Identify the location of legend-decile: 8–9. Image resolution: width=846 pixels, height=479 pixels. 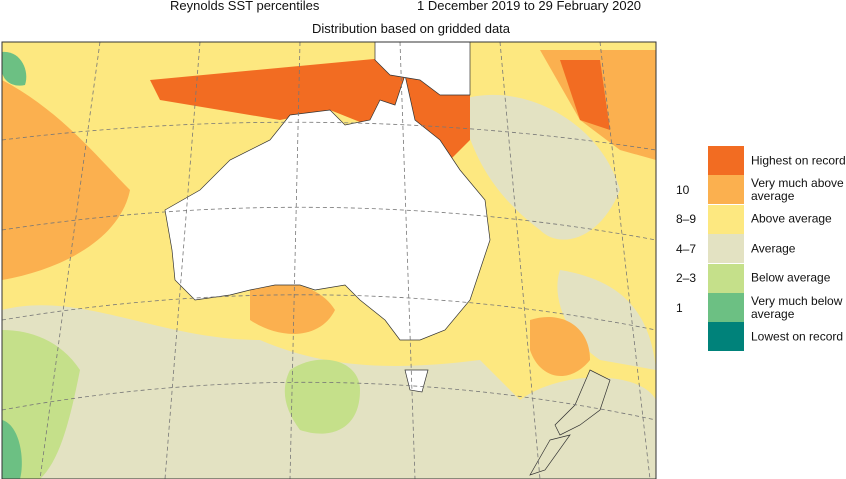
(686, 219).